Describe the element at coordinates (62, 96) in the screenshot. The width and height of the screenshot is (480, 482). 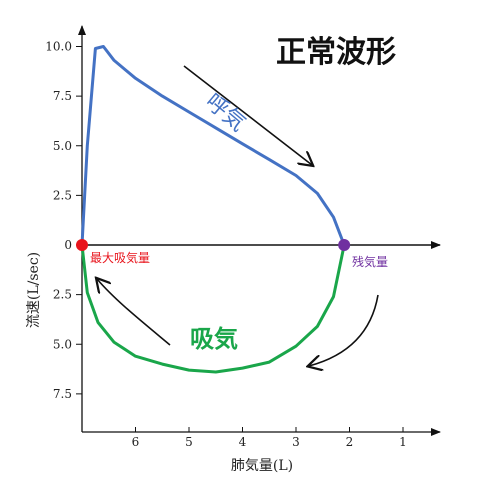
I see `y-tick-label-pos-1: 7.5` at that location.